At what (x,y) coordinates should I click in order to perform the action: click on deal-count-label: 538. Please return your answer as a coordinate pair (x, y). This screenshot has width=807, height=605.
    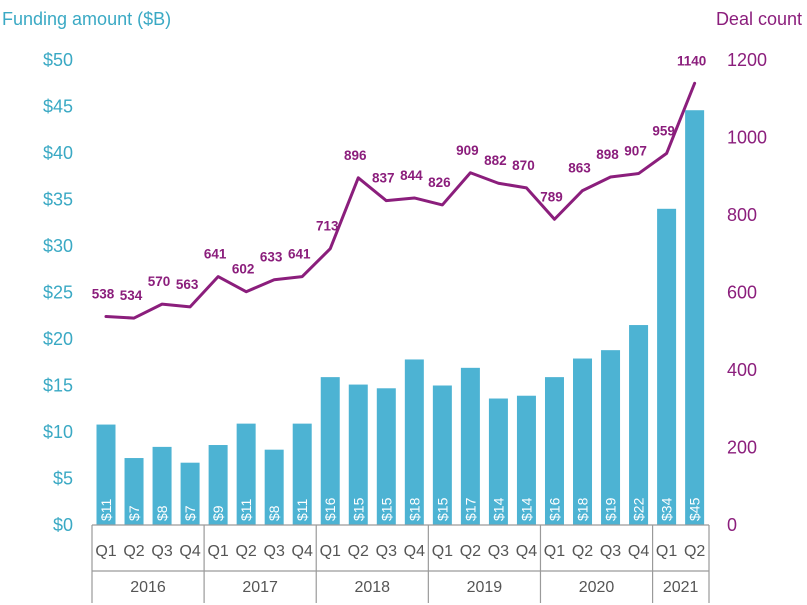
    Looking at the image, I should click on (103, 294).